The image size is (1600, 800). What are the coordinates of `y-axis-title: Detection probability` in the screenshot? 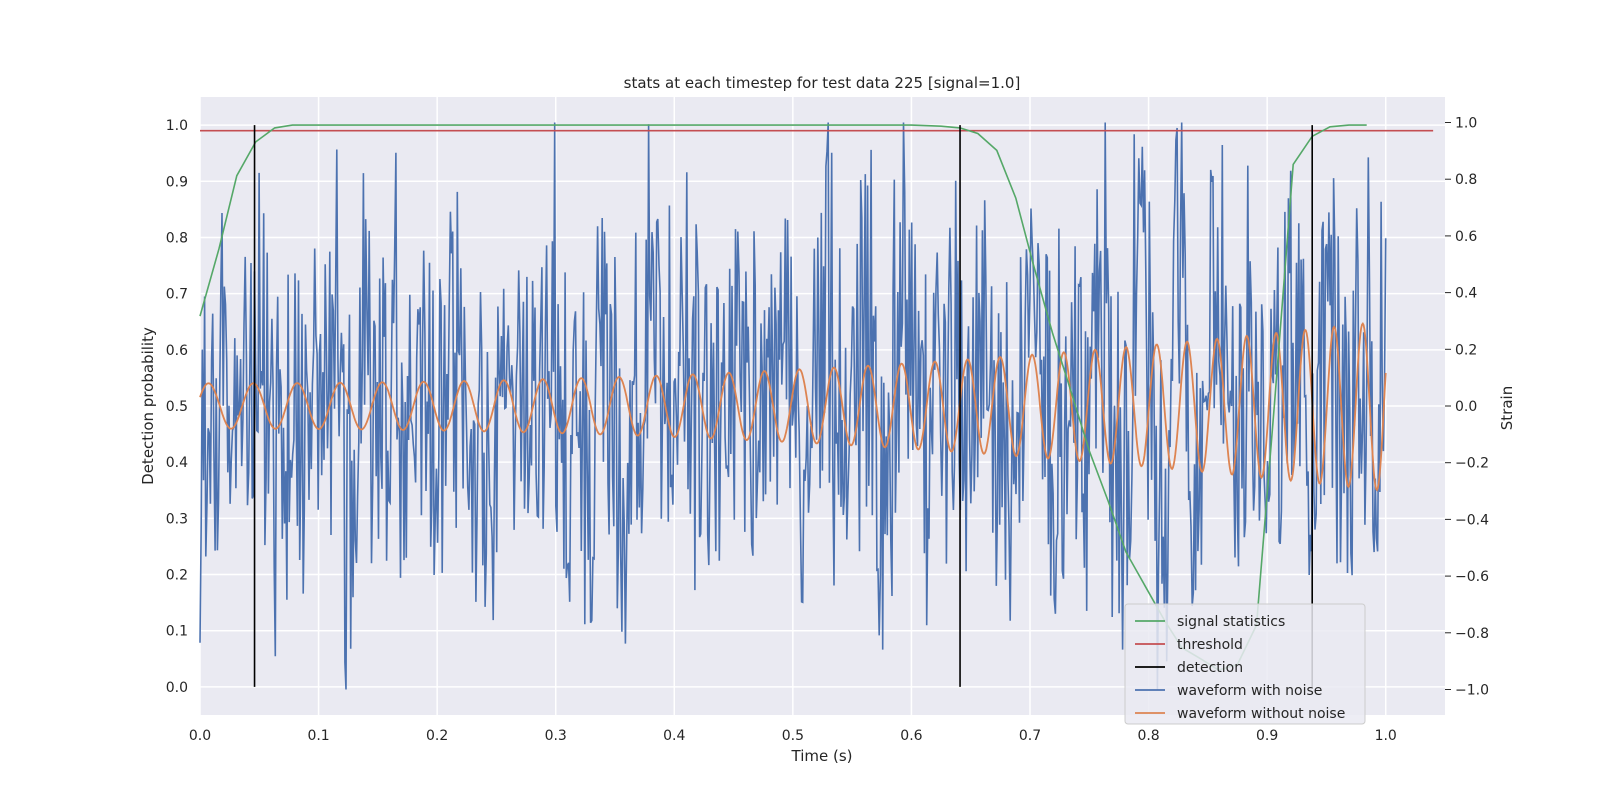 It's located at (148, 406).